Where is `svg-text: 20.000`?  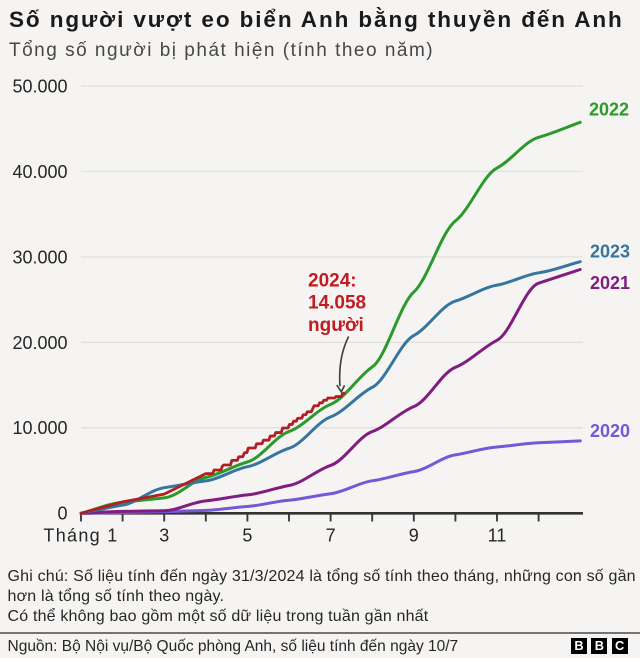 svg-text: 20.000 is located at coordinates (39, 343).